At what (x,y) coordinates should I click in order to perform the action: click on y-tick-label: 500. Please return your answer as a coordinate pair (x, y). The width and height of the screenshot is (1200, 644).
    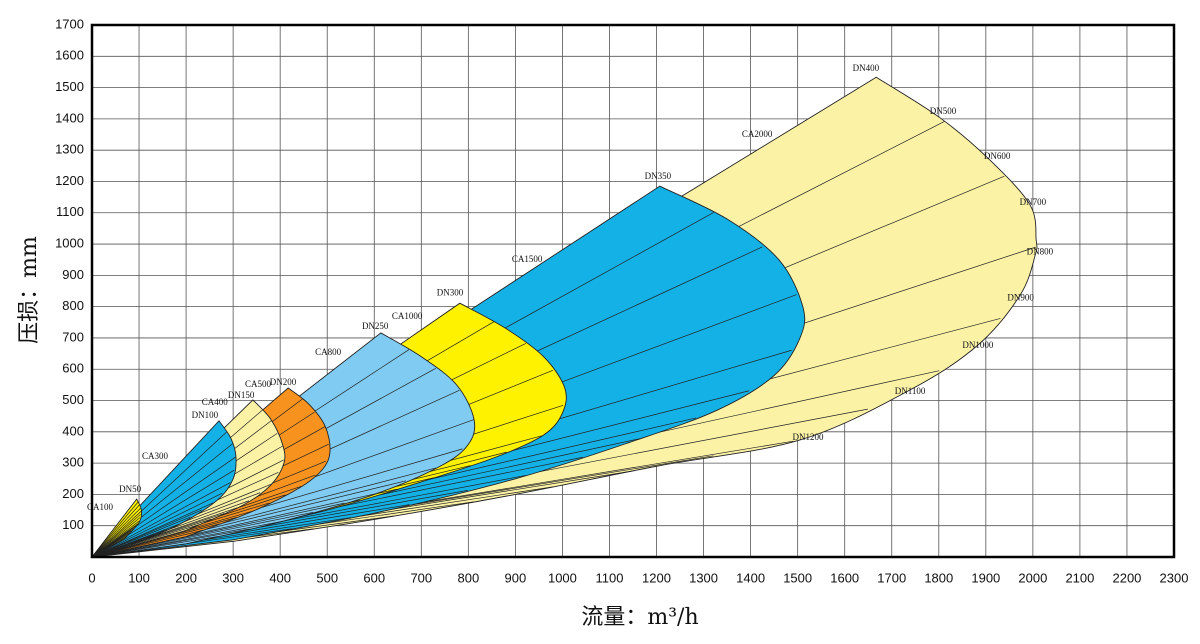
    Looking at the image, I should click on (73, 399).